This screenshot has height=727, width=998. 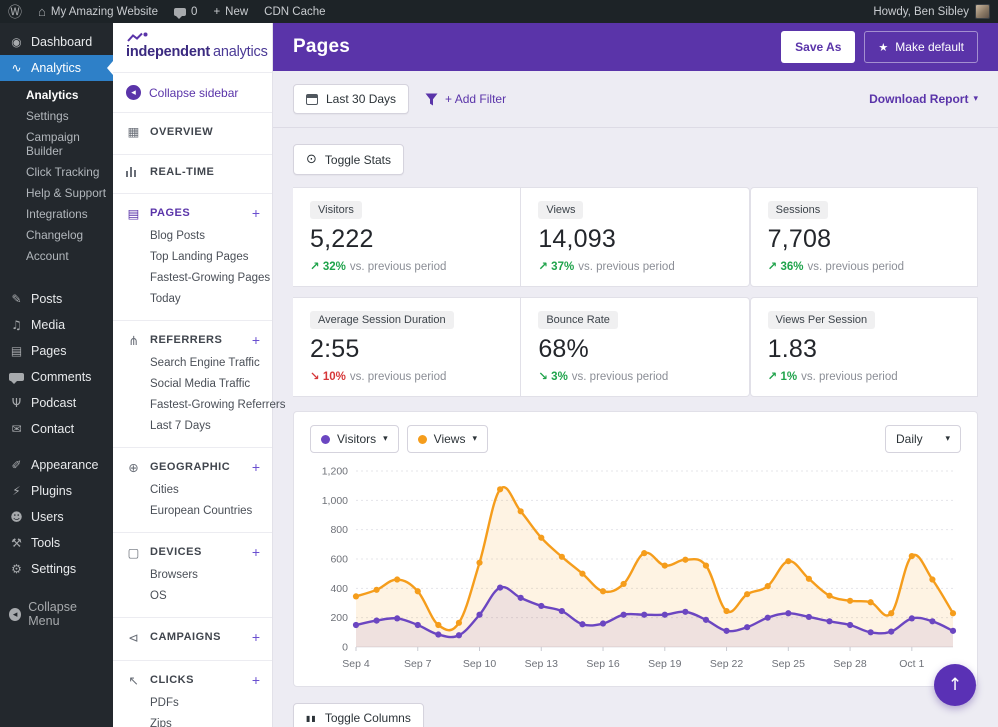 What do you see at coordinates (98, 11) in the screenshot?
I see `site-name-link: ⌂ My Amazing Website` at bounding box center [98, 11].